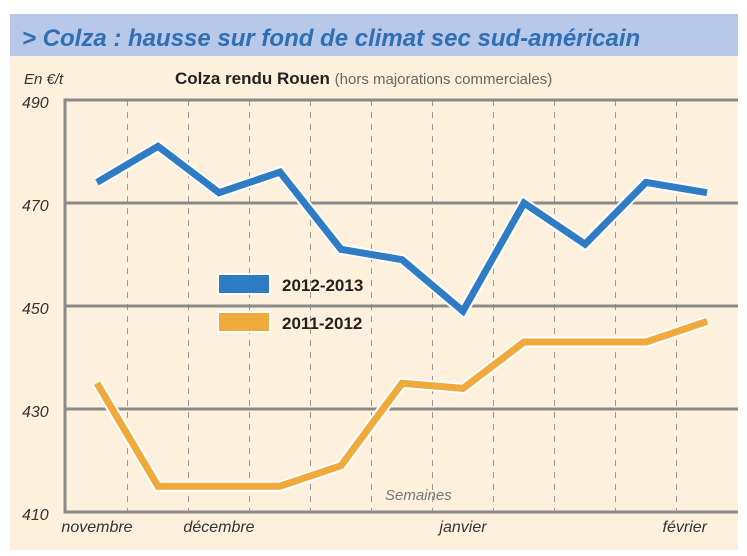  Describe the element at coordinates (35, 309) in the screenshot. I see `y-tick-label: 450` at that location.